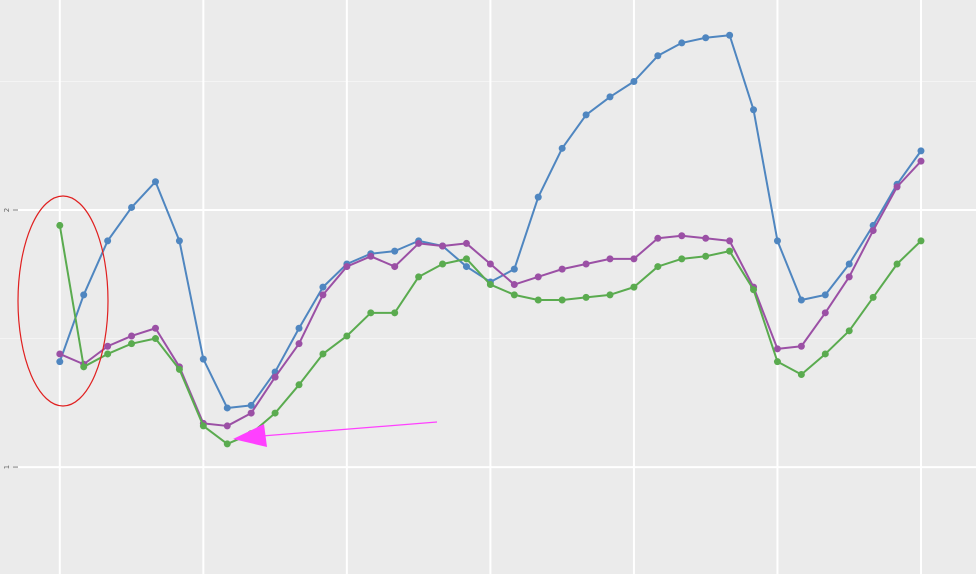 Image resolution: width=976 pixels, height=574 pixels. I want to click on highlight-ellipse, so click(63, 301).